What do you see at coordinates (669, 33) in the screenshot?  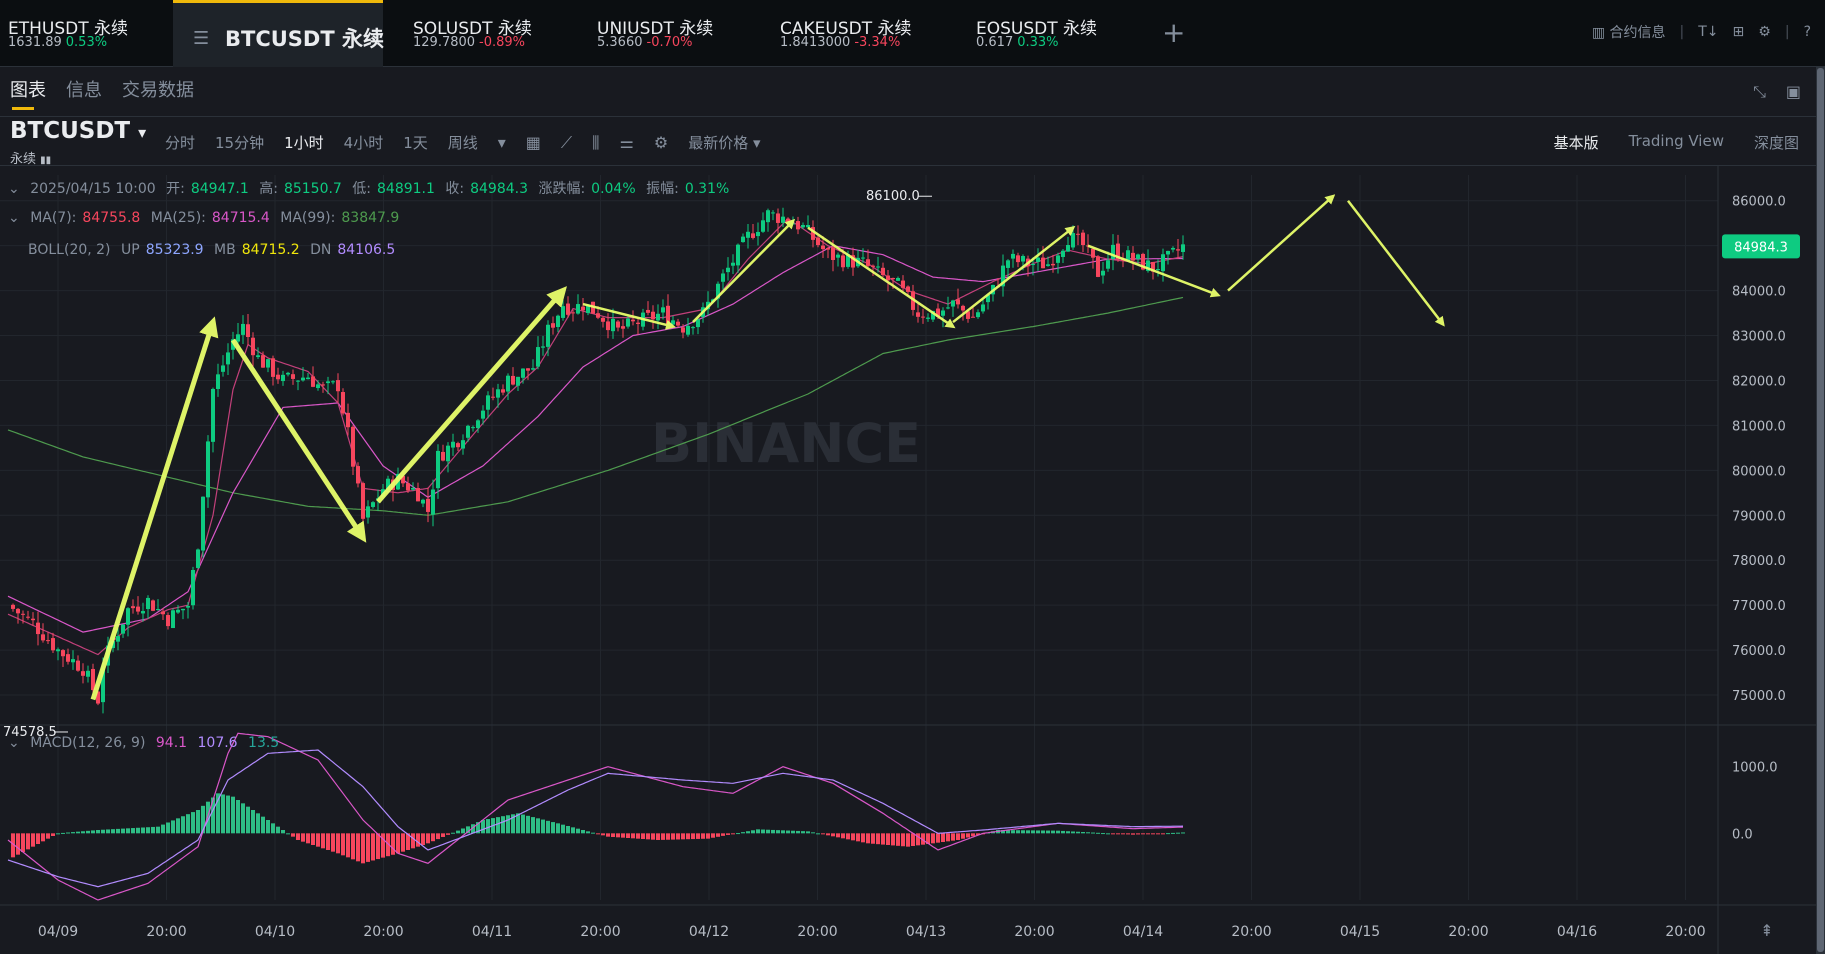 I see `ticker-tab-uniusdt: UNIUSDT 永续 5.3660 -0.70%` at bounding box center [669, 33].